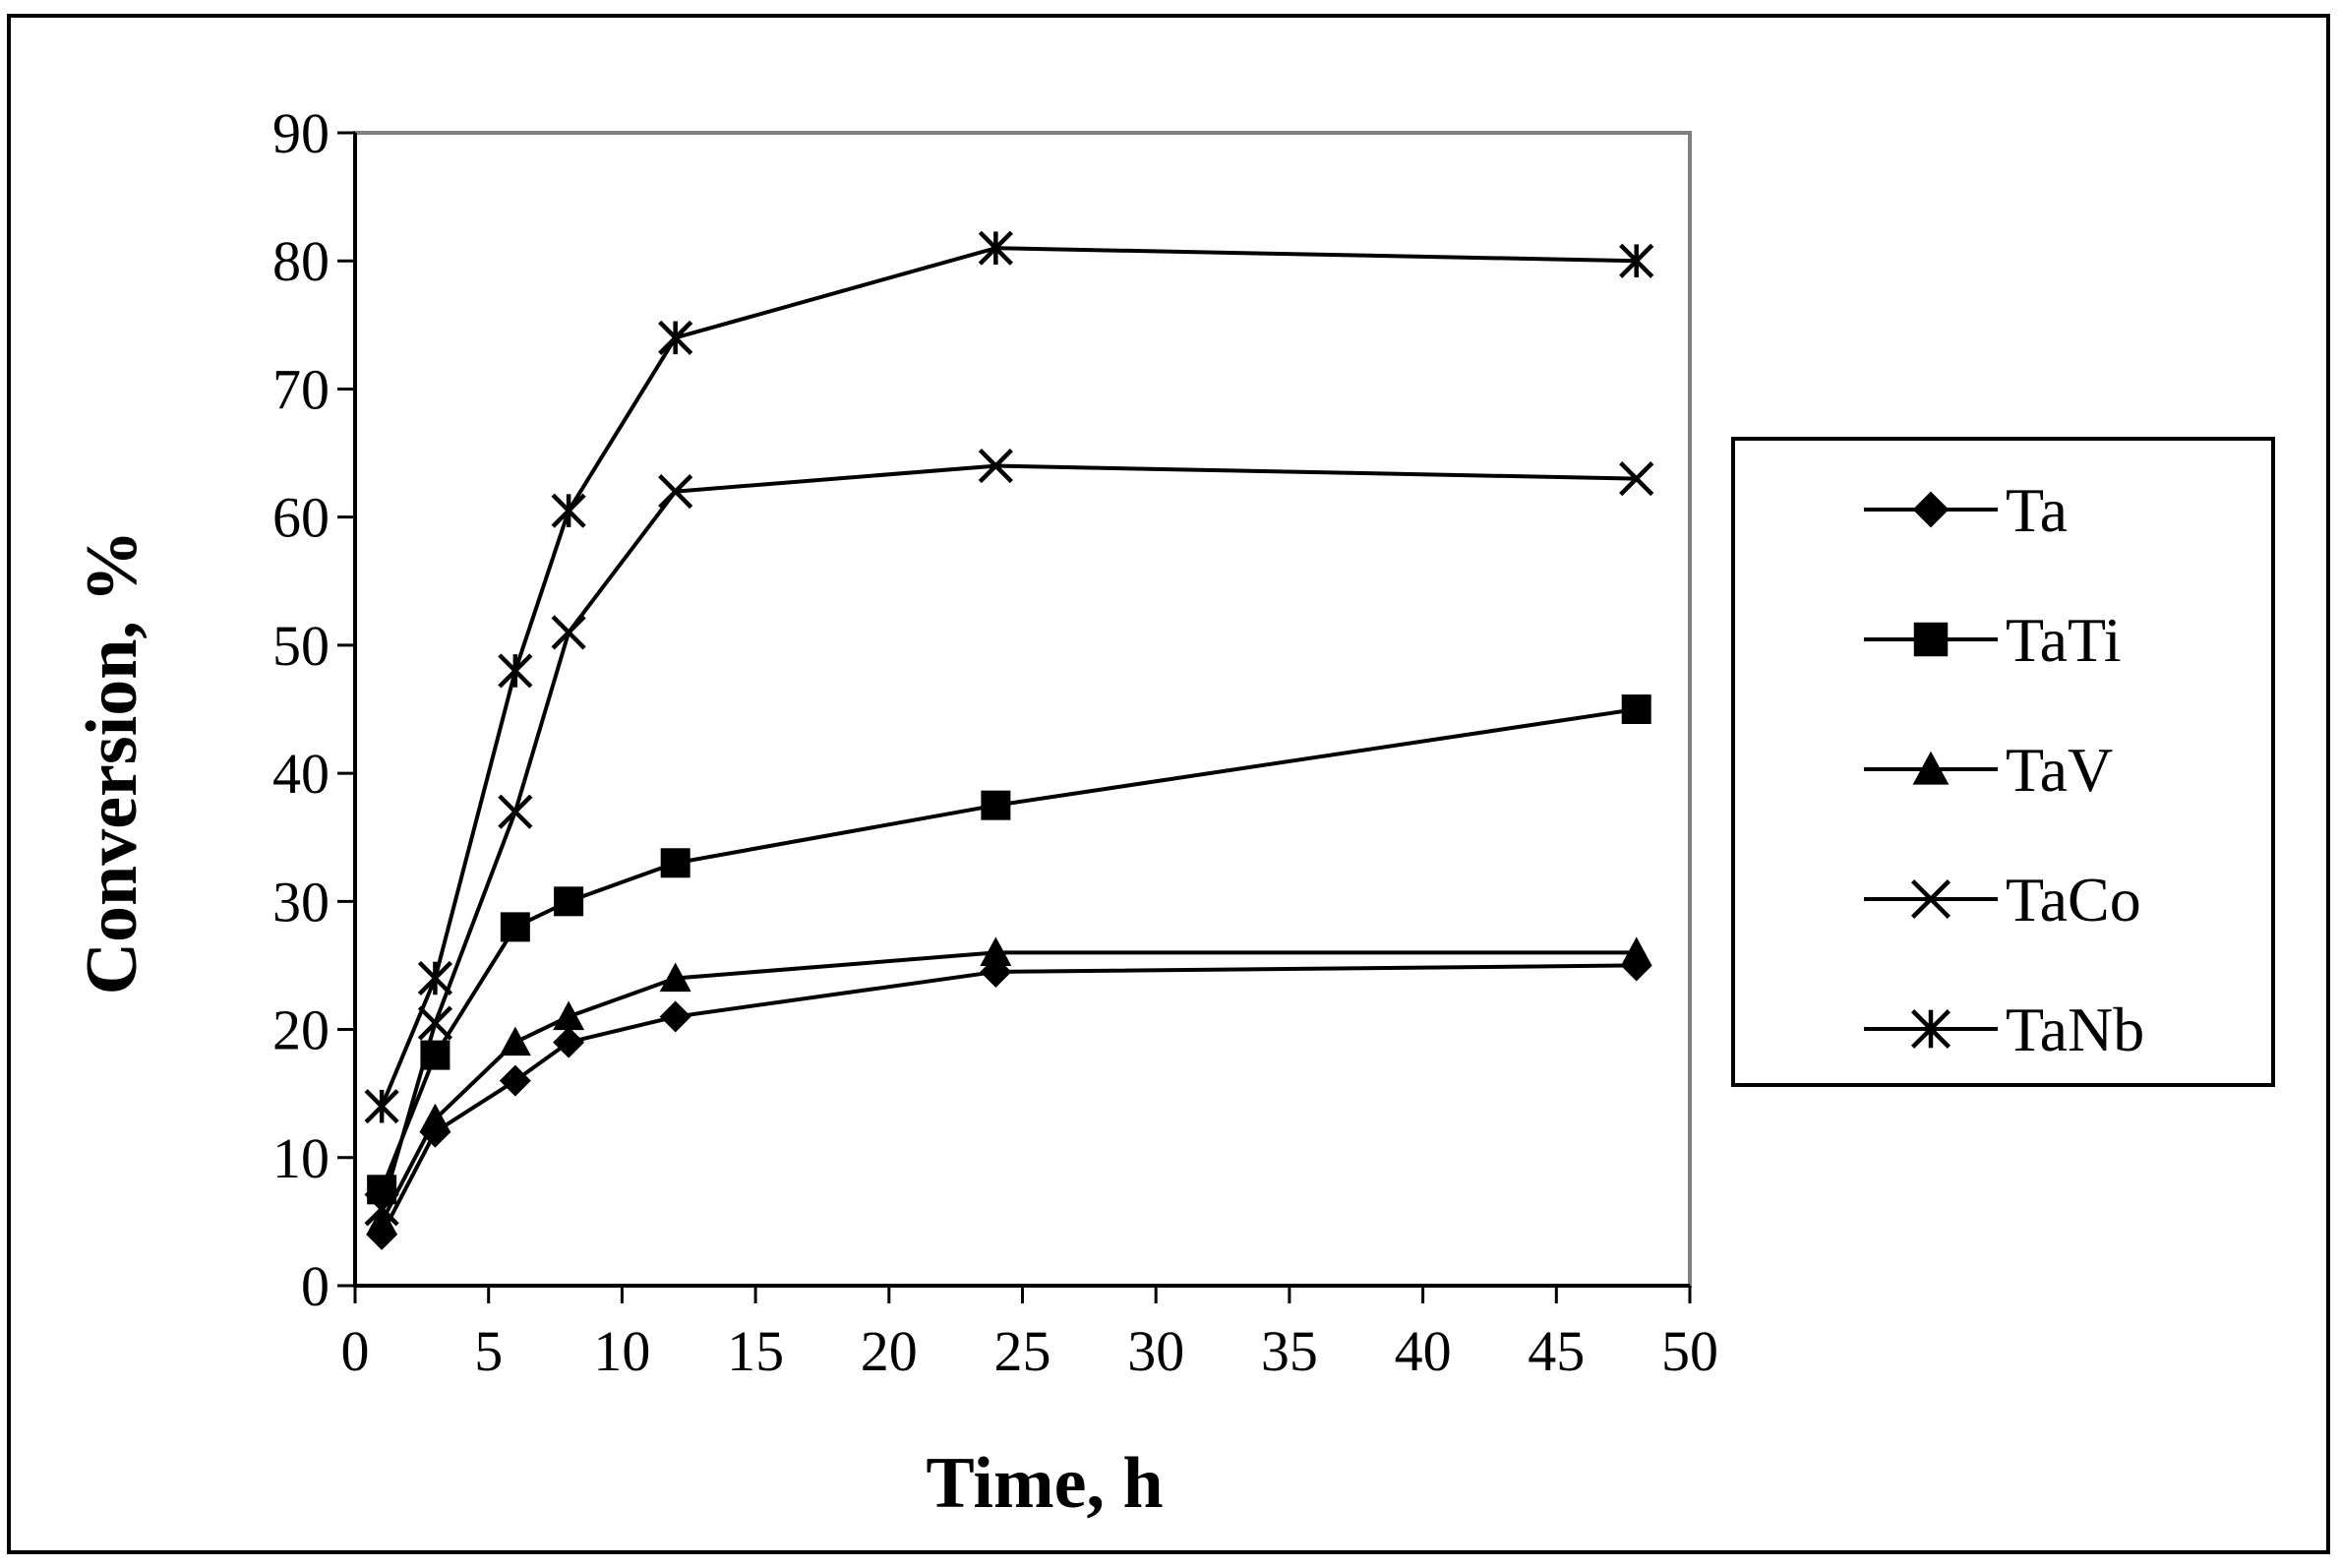 The width and height of the screenshot is (2340, 1568). I want to click on legend-entry-tanb: TaNb, so click(2004, 1029).